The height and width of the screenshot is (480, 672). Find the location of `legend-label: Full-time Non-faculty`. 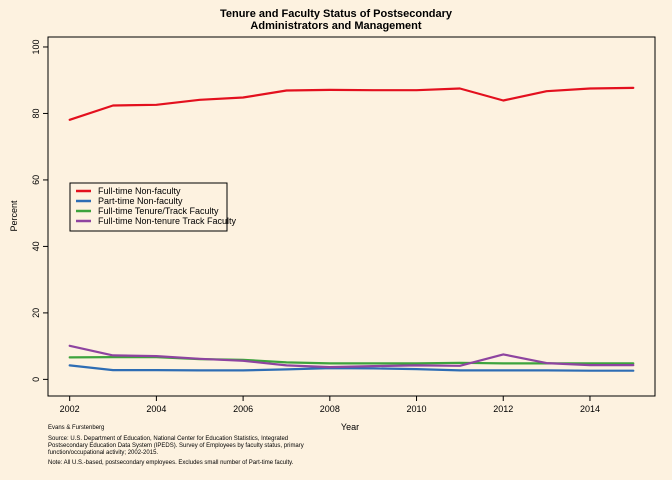

legend-label: Full-time Non-faculty is located at coordinates (139, 191).